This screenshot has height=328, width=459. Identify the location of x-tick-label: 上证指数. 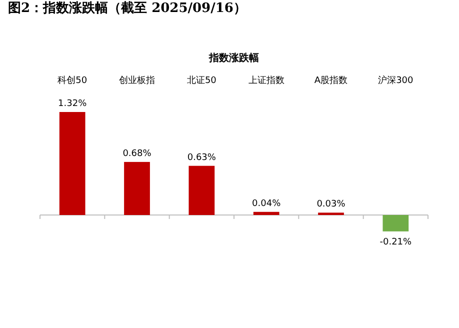
(266, 80).